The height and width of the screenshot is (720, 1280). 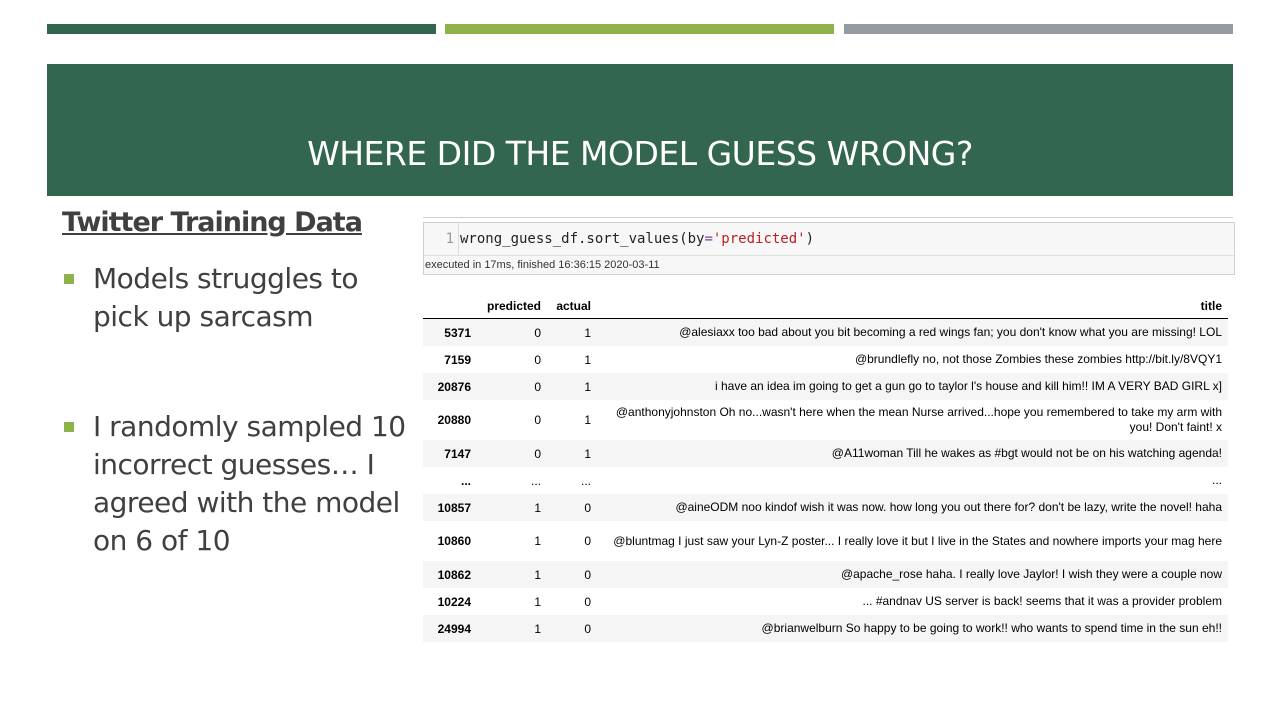 What do you see at coordinates (226, 297) in the screenshot?
I see `bullet-text: Models struggles to pick up sarcasm` at bounding box center [226, 297].